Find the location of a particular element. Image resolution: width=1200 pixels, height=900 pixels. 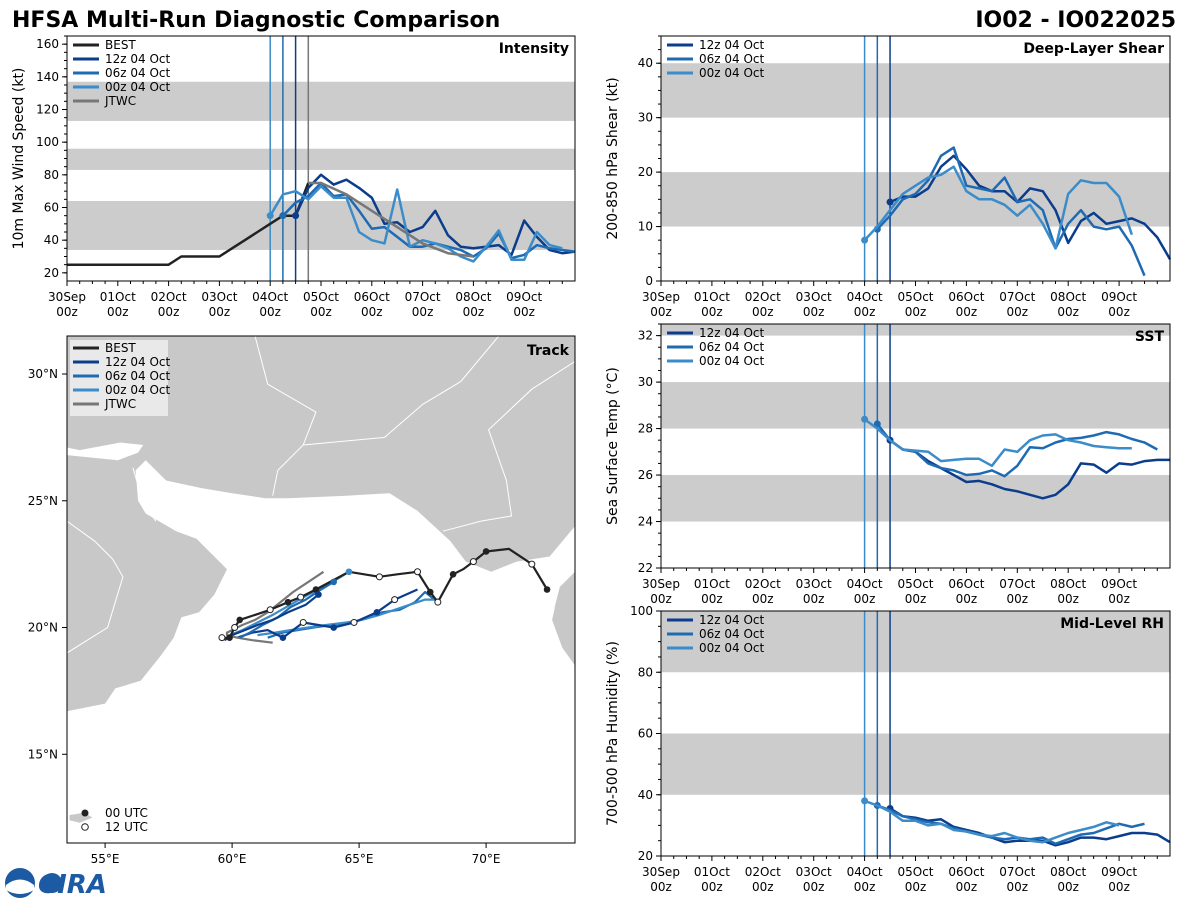

x-tick-label-date: 02Oct is located at coordinates (169, 297).